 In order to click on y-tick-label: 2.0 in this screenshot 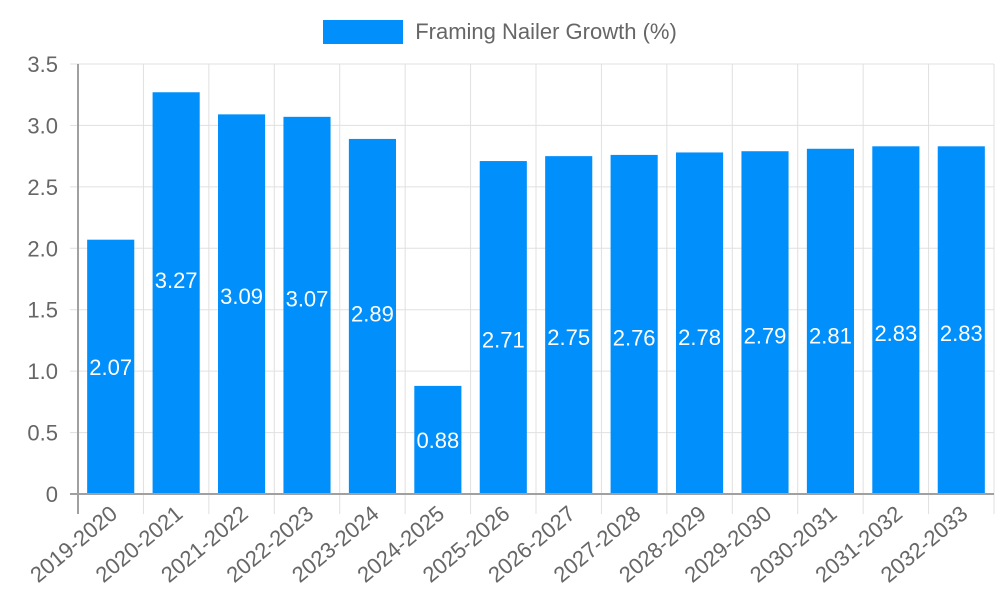, I will do `click(42, 248)`.